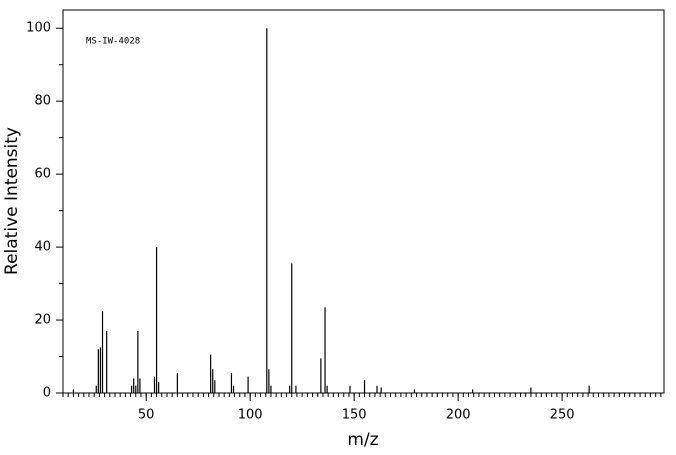  Describe the element at coordinates (458, 415) in the screenshot. I see `x-tick-label: 200` at that location.